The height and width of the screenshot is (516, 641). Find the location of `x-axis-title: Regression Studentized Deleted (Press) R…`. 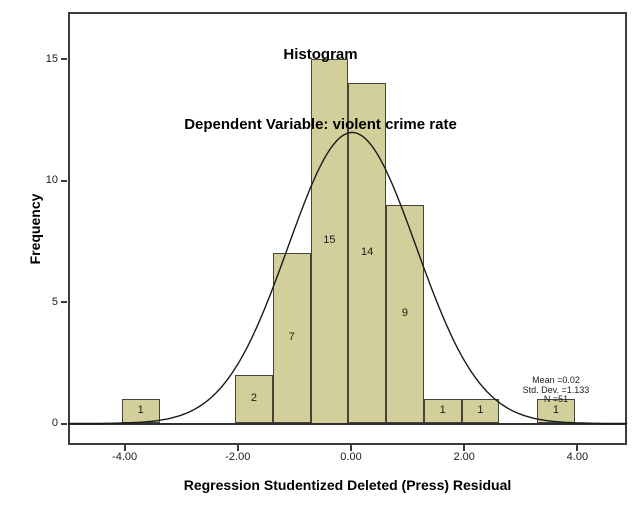

x-axis-title: Regression Studentized Deleted (Press) R… is located at coordinates (347, 485).